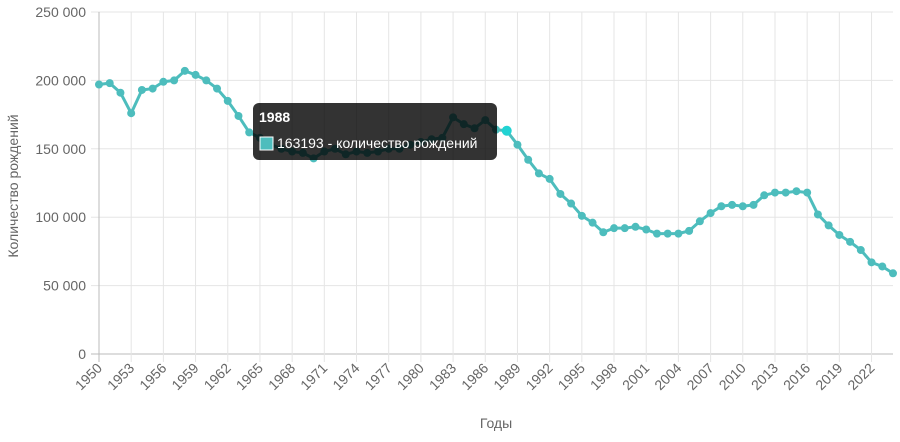  I want to click on tooltip: 1988 163193 - количество рождений, so click(375, 131).